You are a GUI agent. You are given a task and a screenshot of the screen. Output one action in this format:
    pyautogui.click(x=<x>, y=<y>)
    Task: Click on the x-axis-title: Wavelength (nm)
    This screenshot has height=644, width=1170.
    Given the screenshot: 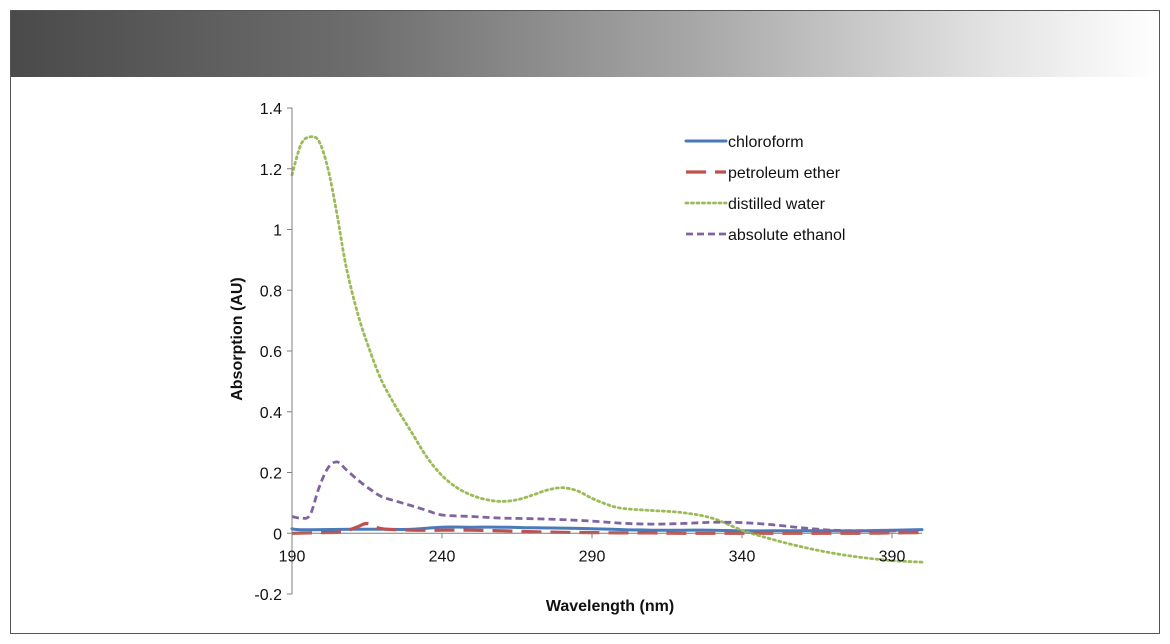 What is the action you would take?
    pyautogui.click(x=610, y=606)
    